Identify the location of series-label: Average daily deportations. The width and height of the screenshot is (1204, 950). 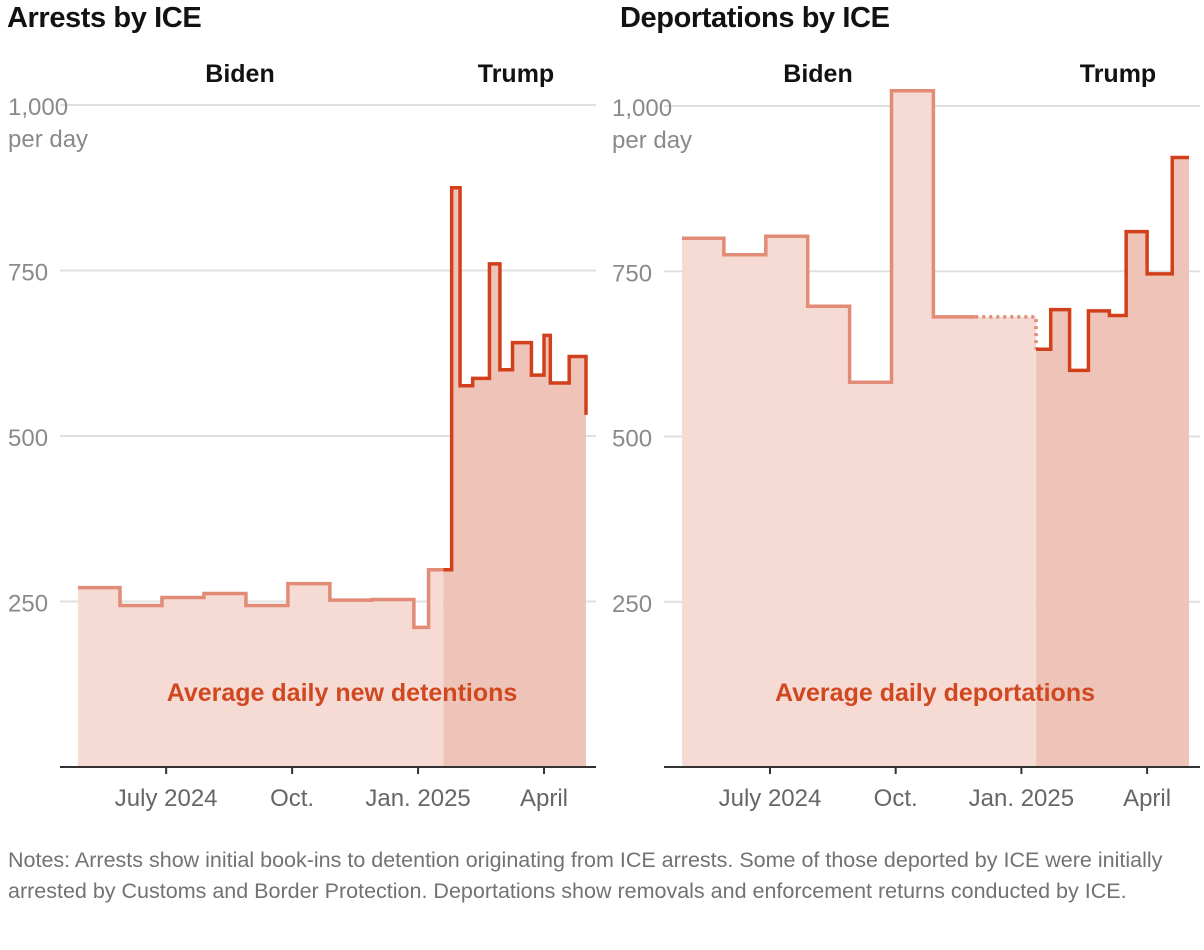
(935, 693).